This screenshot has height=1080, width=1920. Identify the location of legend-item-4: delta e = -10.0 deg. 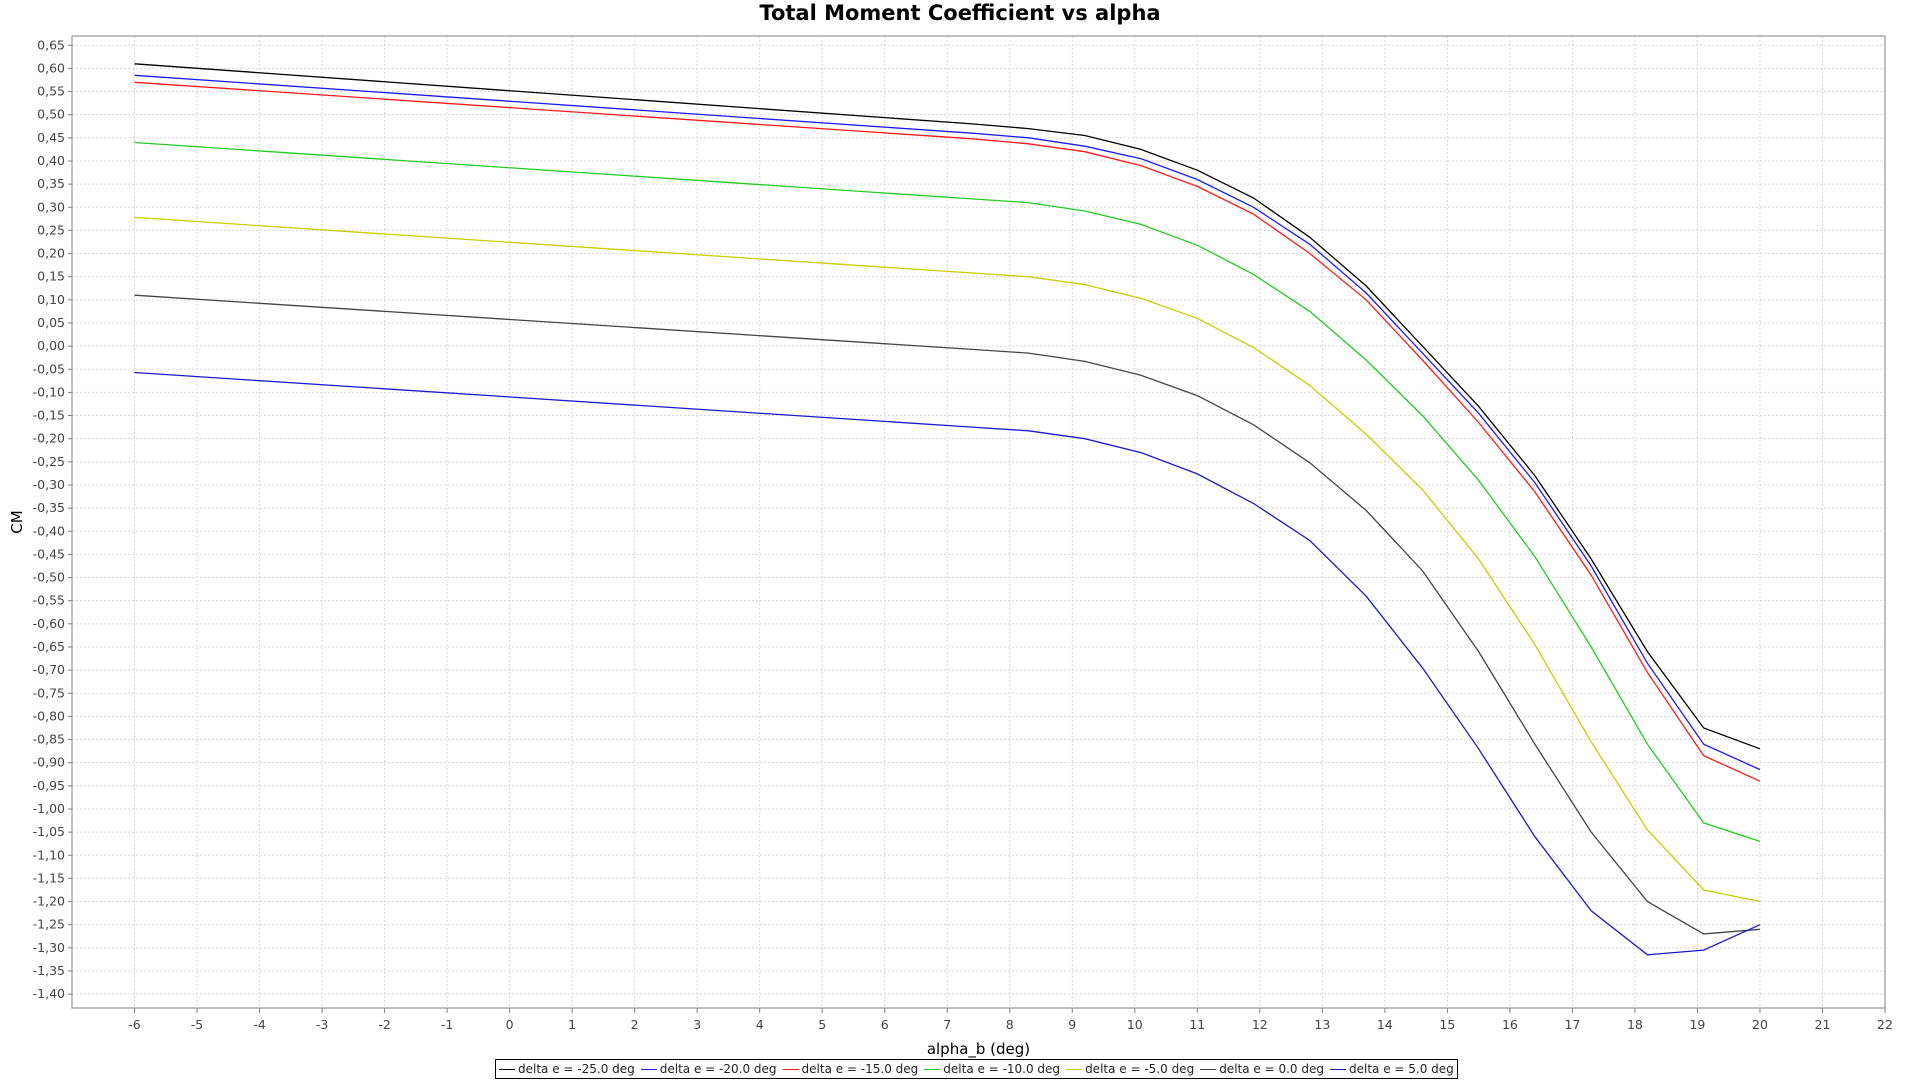
(992, 1069).